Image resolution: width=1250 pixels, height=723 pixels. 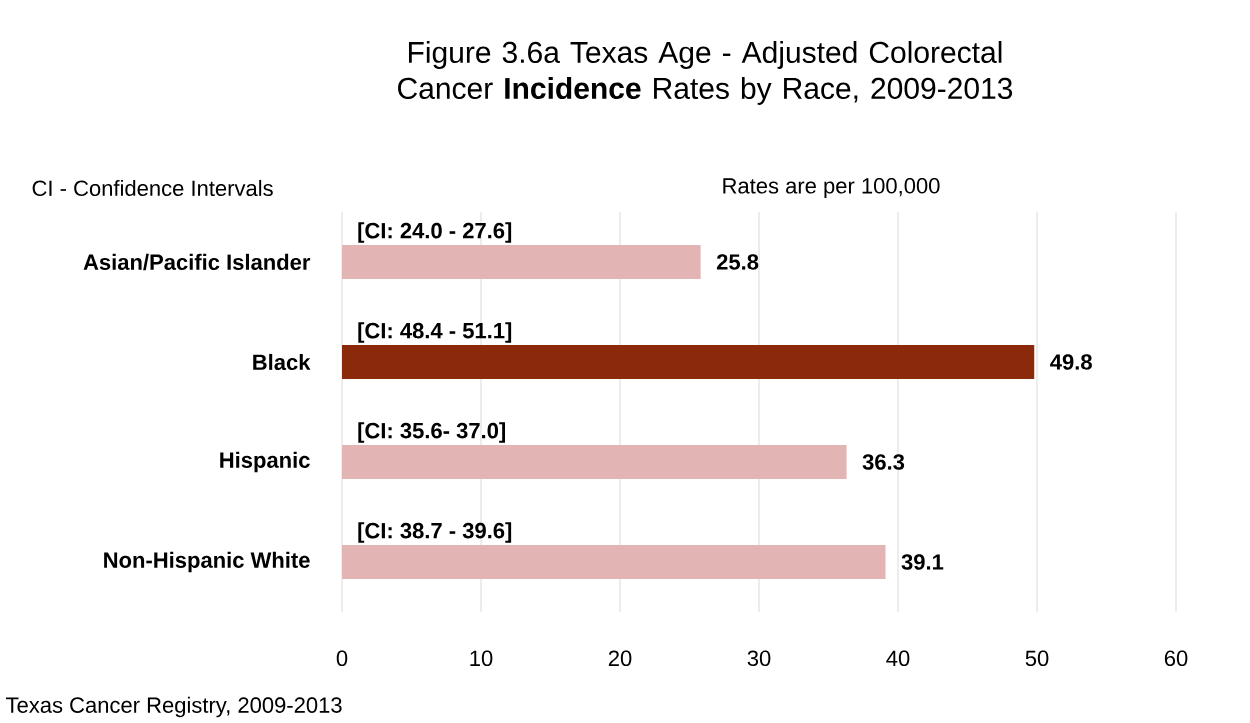 What do you see at coordinates (435, 232) in the screenshot?
I see `annotation: [CI: 24.0 - 27.6]` at bounding box center [435, 232].